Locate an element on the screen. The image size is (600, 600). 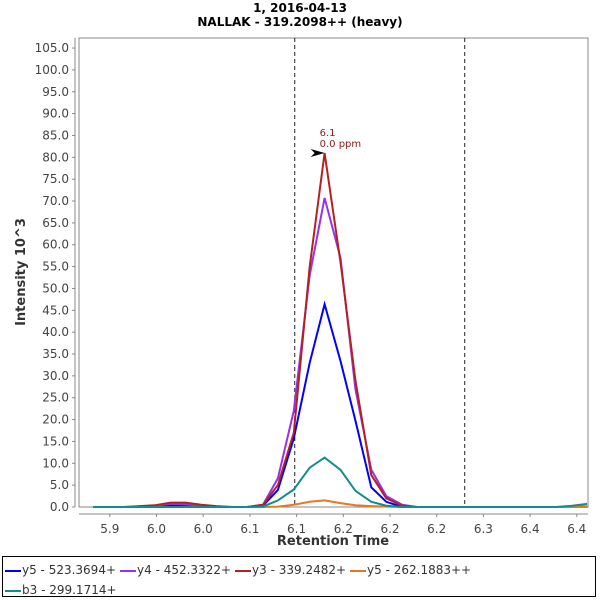
legend-item: y3 - 339.2482+ is located at coordinates (290, 570).